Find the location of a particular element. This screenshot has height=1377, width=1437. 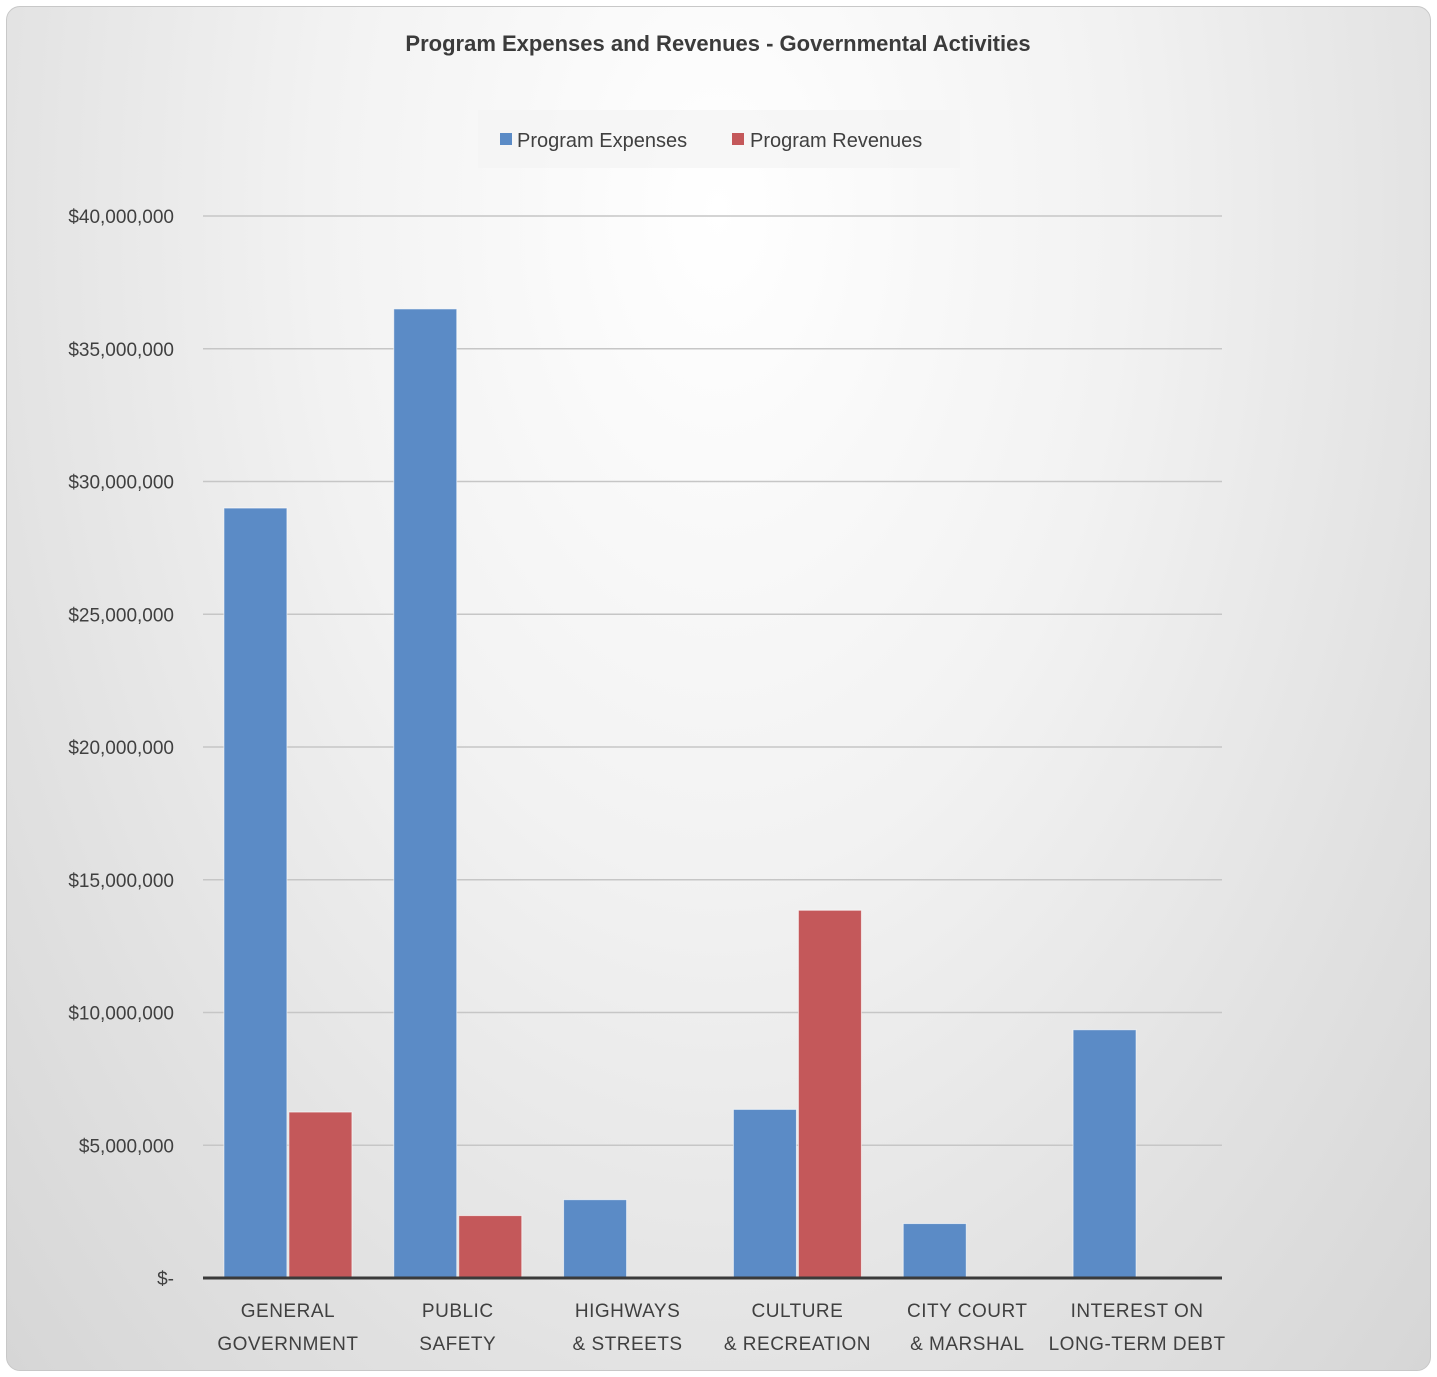

x-tick-label: SAFETY is located at coordinates (457, 1344).